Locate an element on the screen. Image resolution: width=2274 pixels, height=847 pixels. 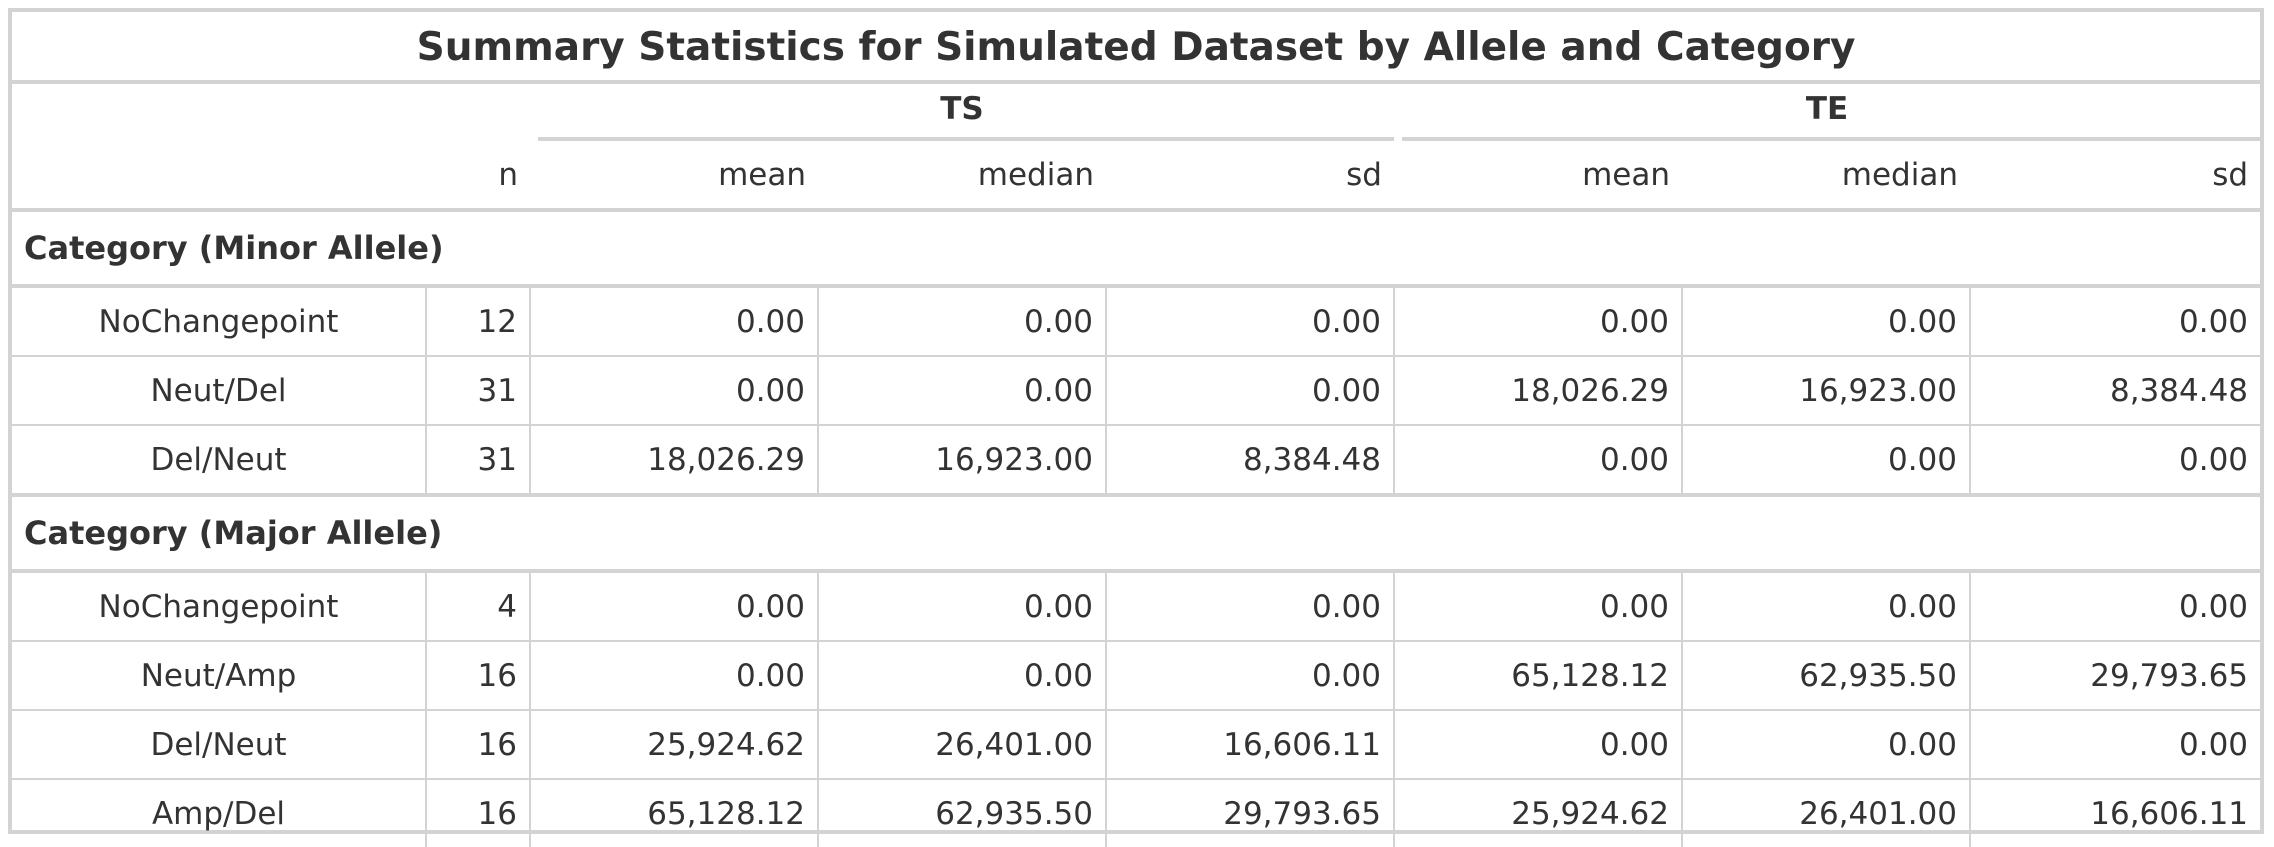
spanner-te-label: TE is located at coordinates (1827, 109).